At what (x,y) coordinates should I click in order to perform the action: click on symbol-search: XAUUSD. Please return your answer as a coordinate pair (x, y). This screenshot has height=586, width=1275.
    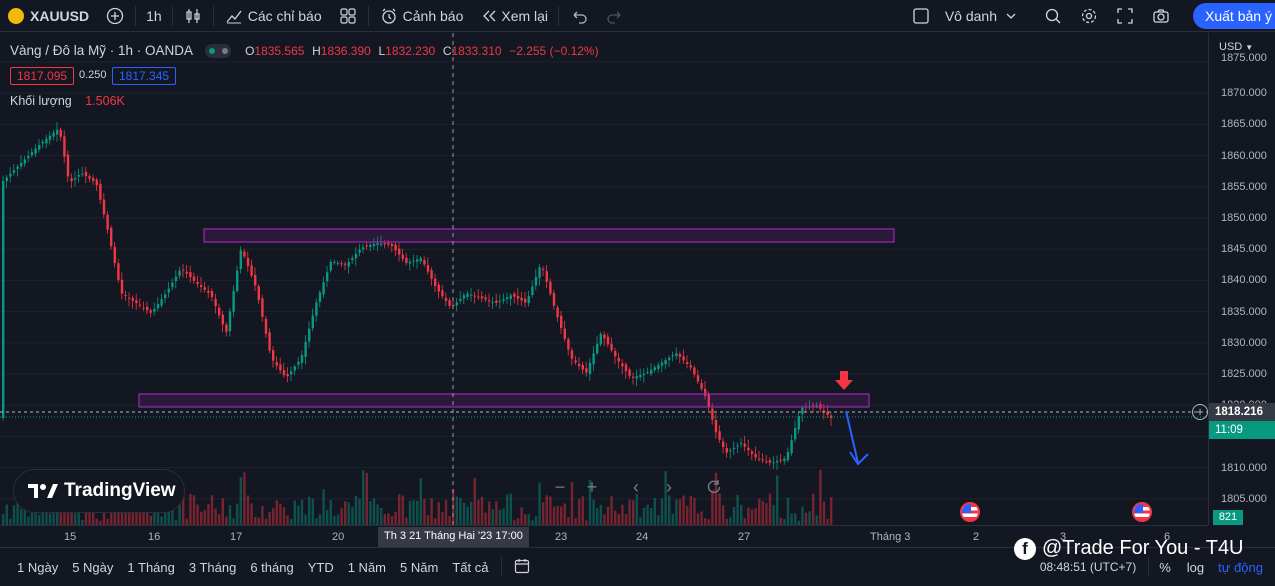
    Looking at the image, I should click on (48, 16).